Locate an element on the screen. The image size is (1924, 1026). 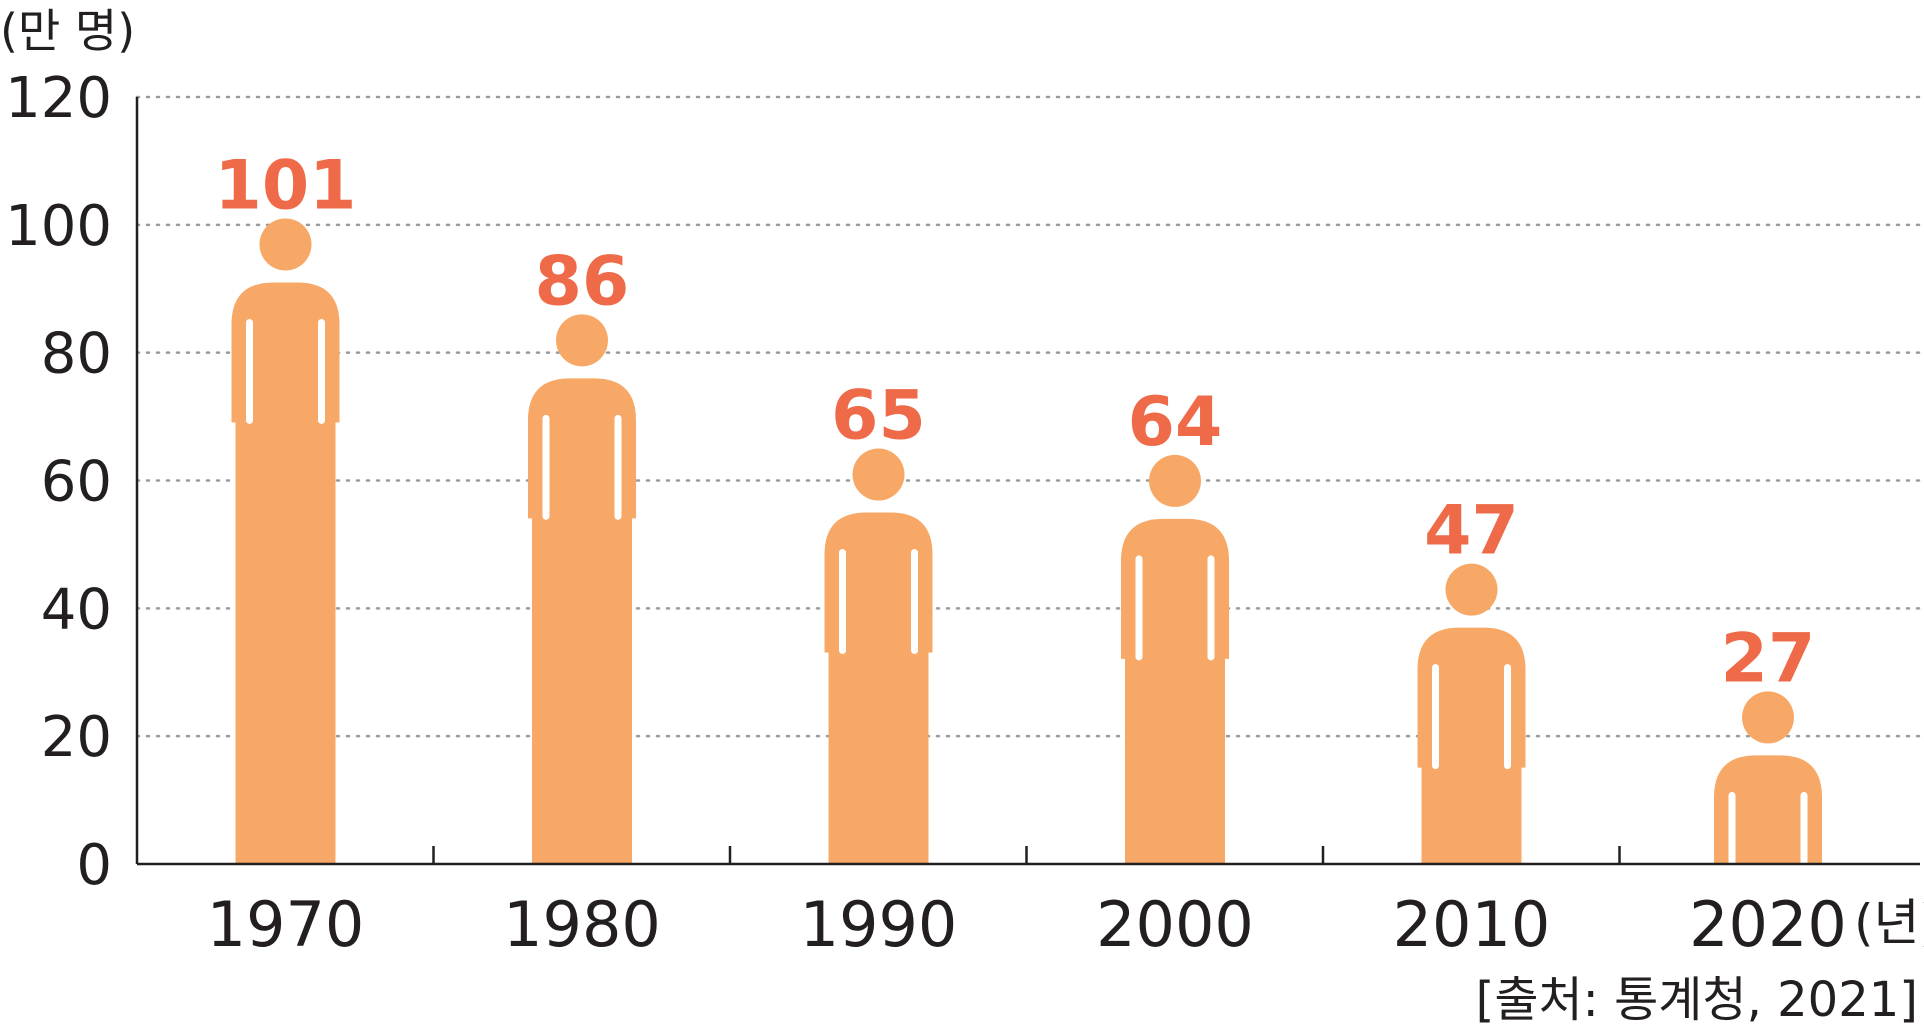
value-label: 47 is located at coordinates (1471, 531).